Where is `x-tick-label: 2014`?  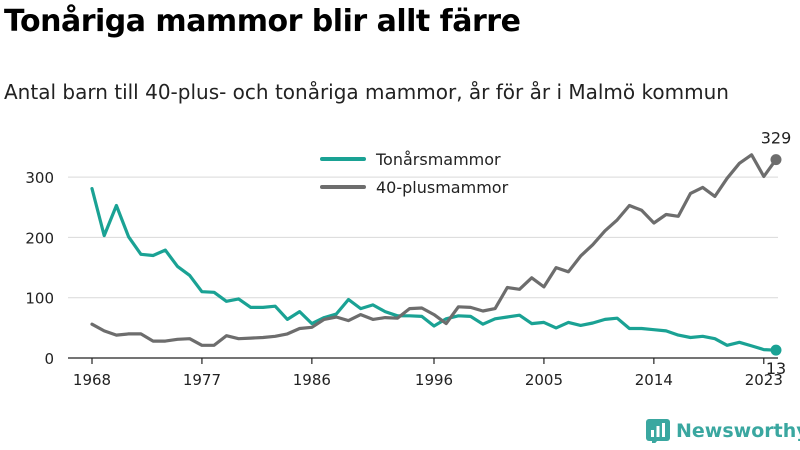 x-tick-label: 2014 is located at coordinates (654, 380).